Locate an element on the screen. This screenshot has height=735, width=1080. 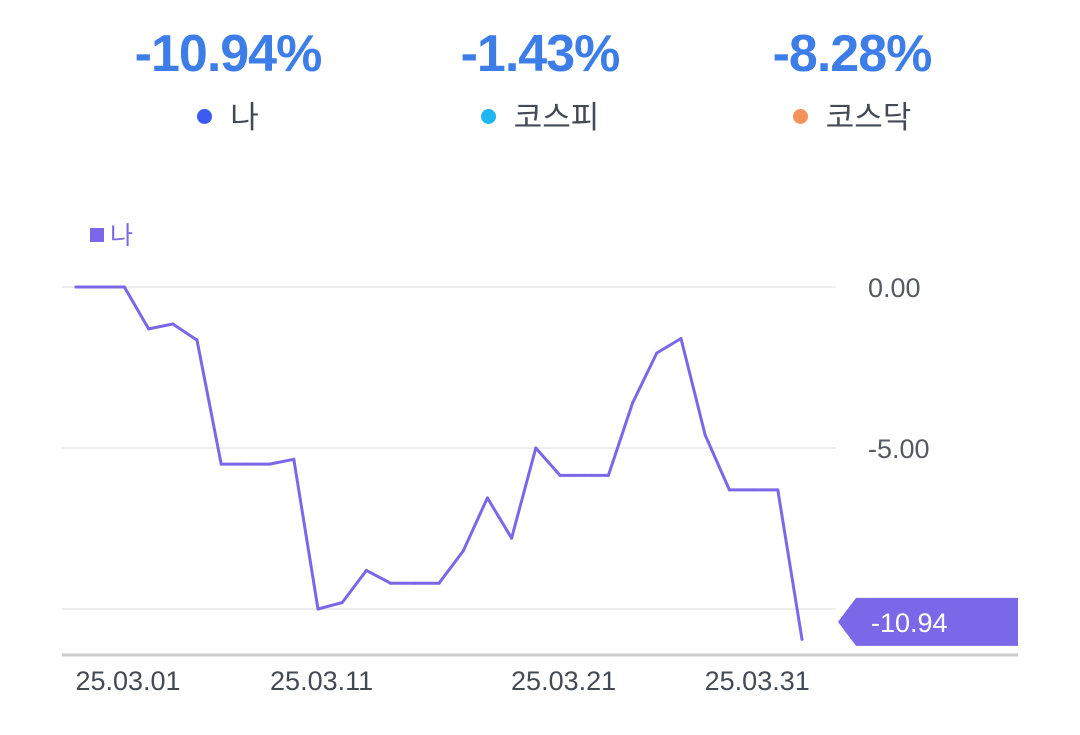
summary-kospi-return: -1.43% 코스피 is located at coordinates (540, 80).